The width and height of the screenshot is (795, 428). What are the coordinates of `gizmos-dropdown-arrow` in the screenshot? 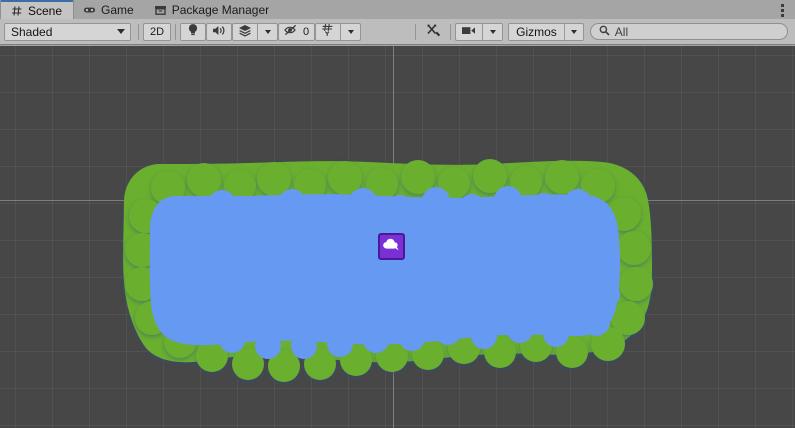 It's located at (573, 31).